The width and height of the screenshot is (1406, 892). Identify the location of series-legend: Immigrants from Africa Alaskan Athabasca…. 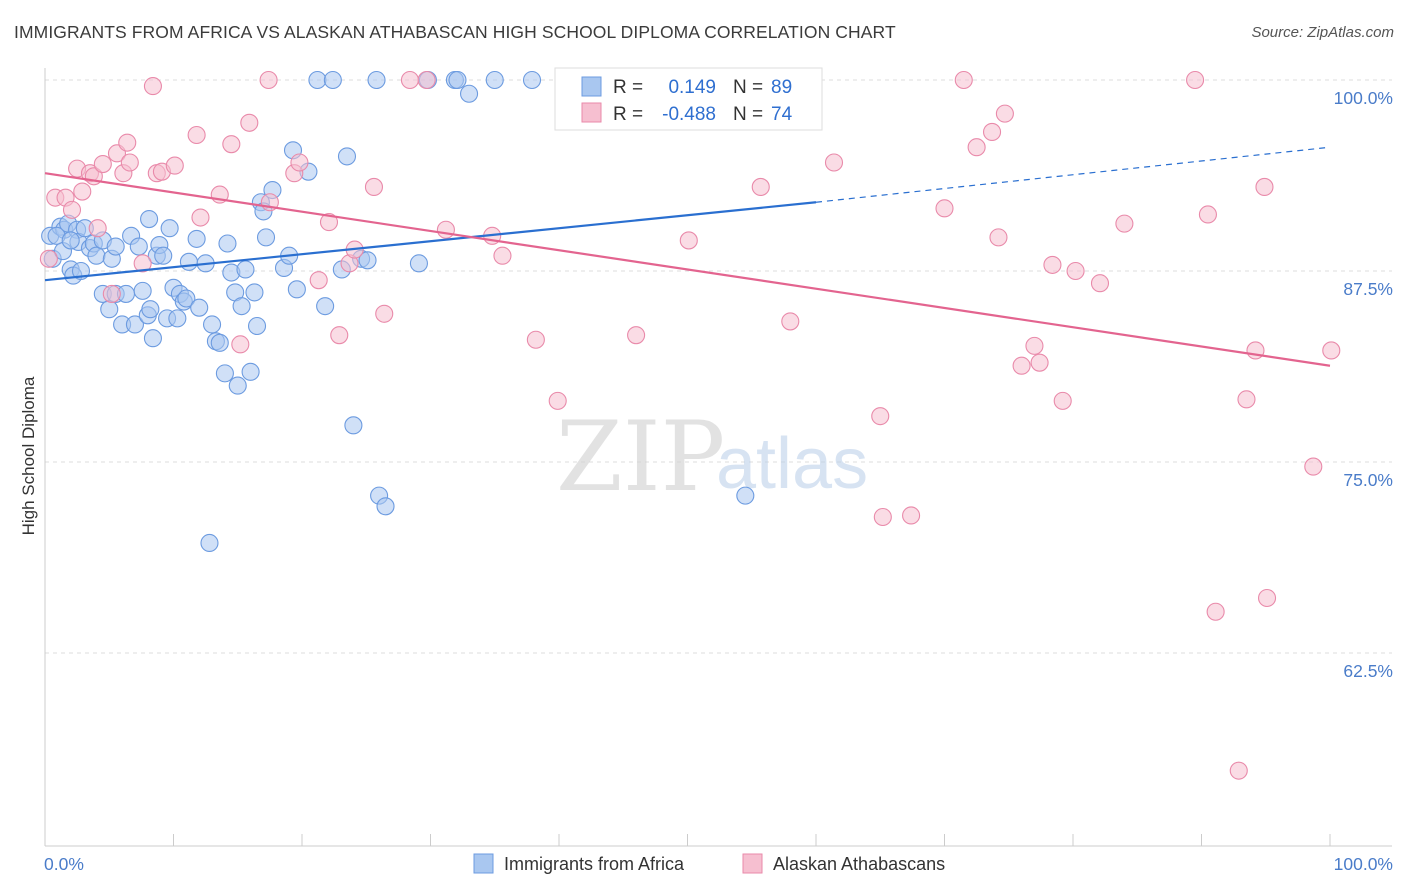
(709, 863).